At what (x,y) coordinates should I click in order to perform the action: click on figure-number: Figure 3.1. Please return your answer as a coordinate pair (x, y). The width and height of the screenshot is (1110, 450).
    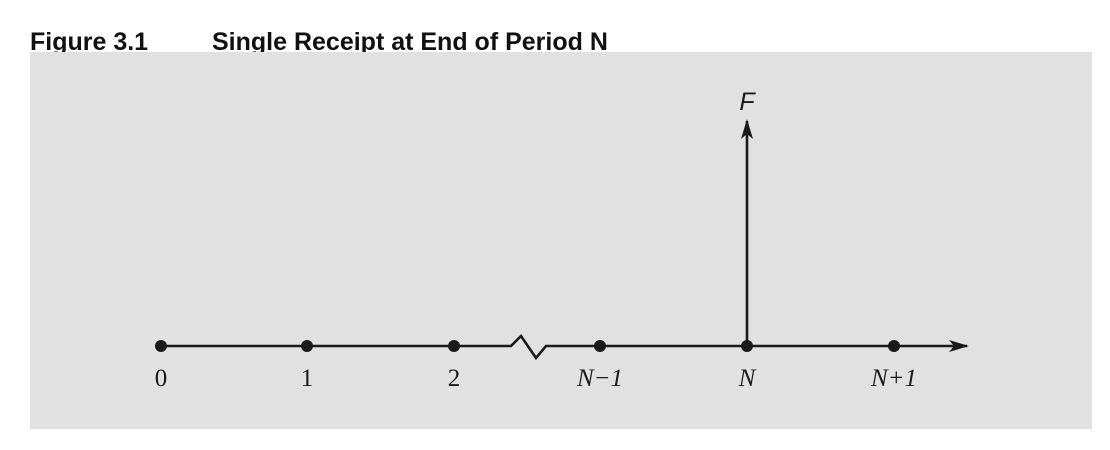
    Looking at the image, I should click on (89, 42).